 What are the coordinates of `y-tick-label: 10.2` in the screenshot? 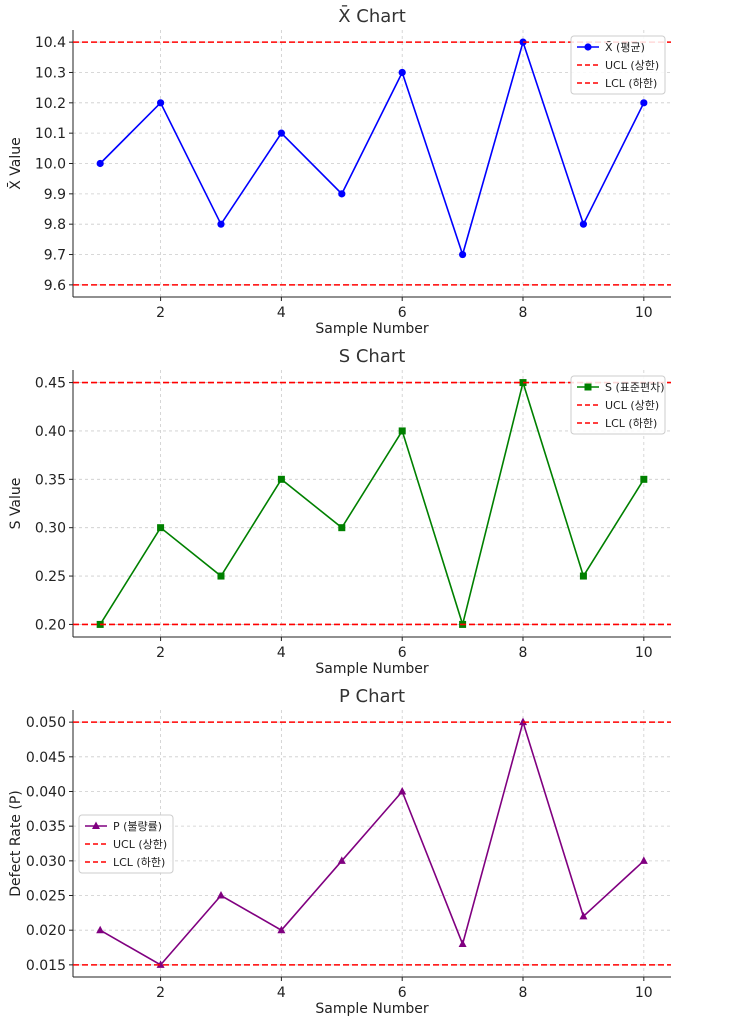 It's located at (50, 104).